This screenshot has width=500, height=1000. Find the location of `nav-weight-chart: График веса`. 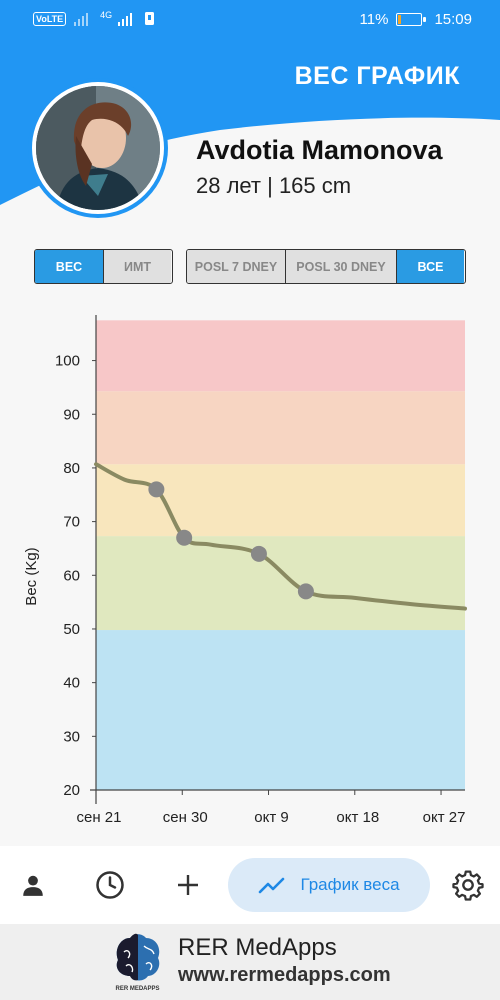

nav-weight-chart: График веса is located at coordinates (329, 885).